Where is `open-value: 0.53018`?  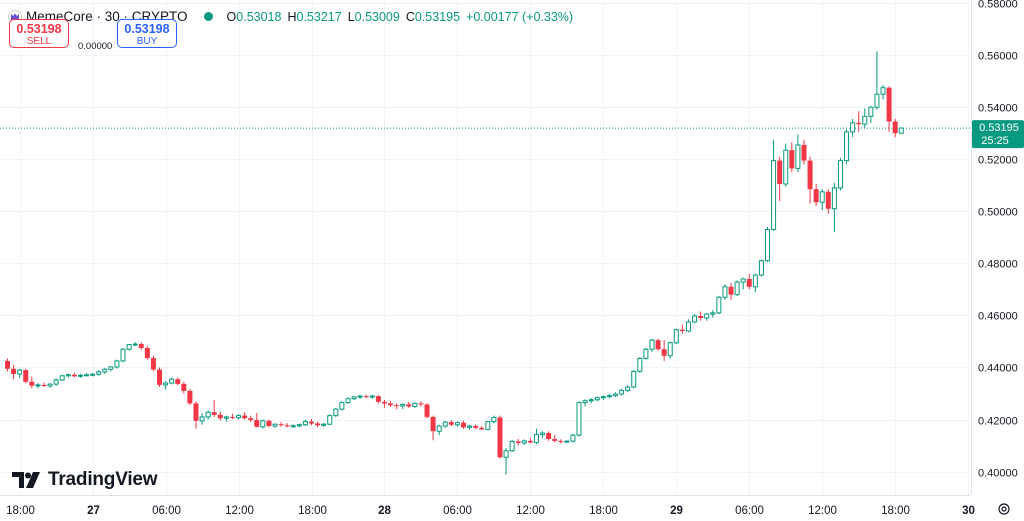
open-value: 0.53018 is located at coordinates (259, 16).